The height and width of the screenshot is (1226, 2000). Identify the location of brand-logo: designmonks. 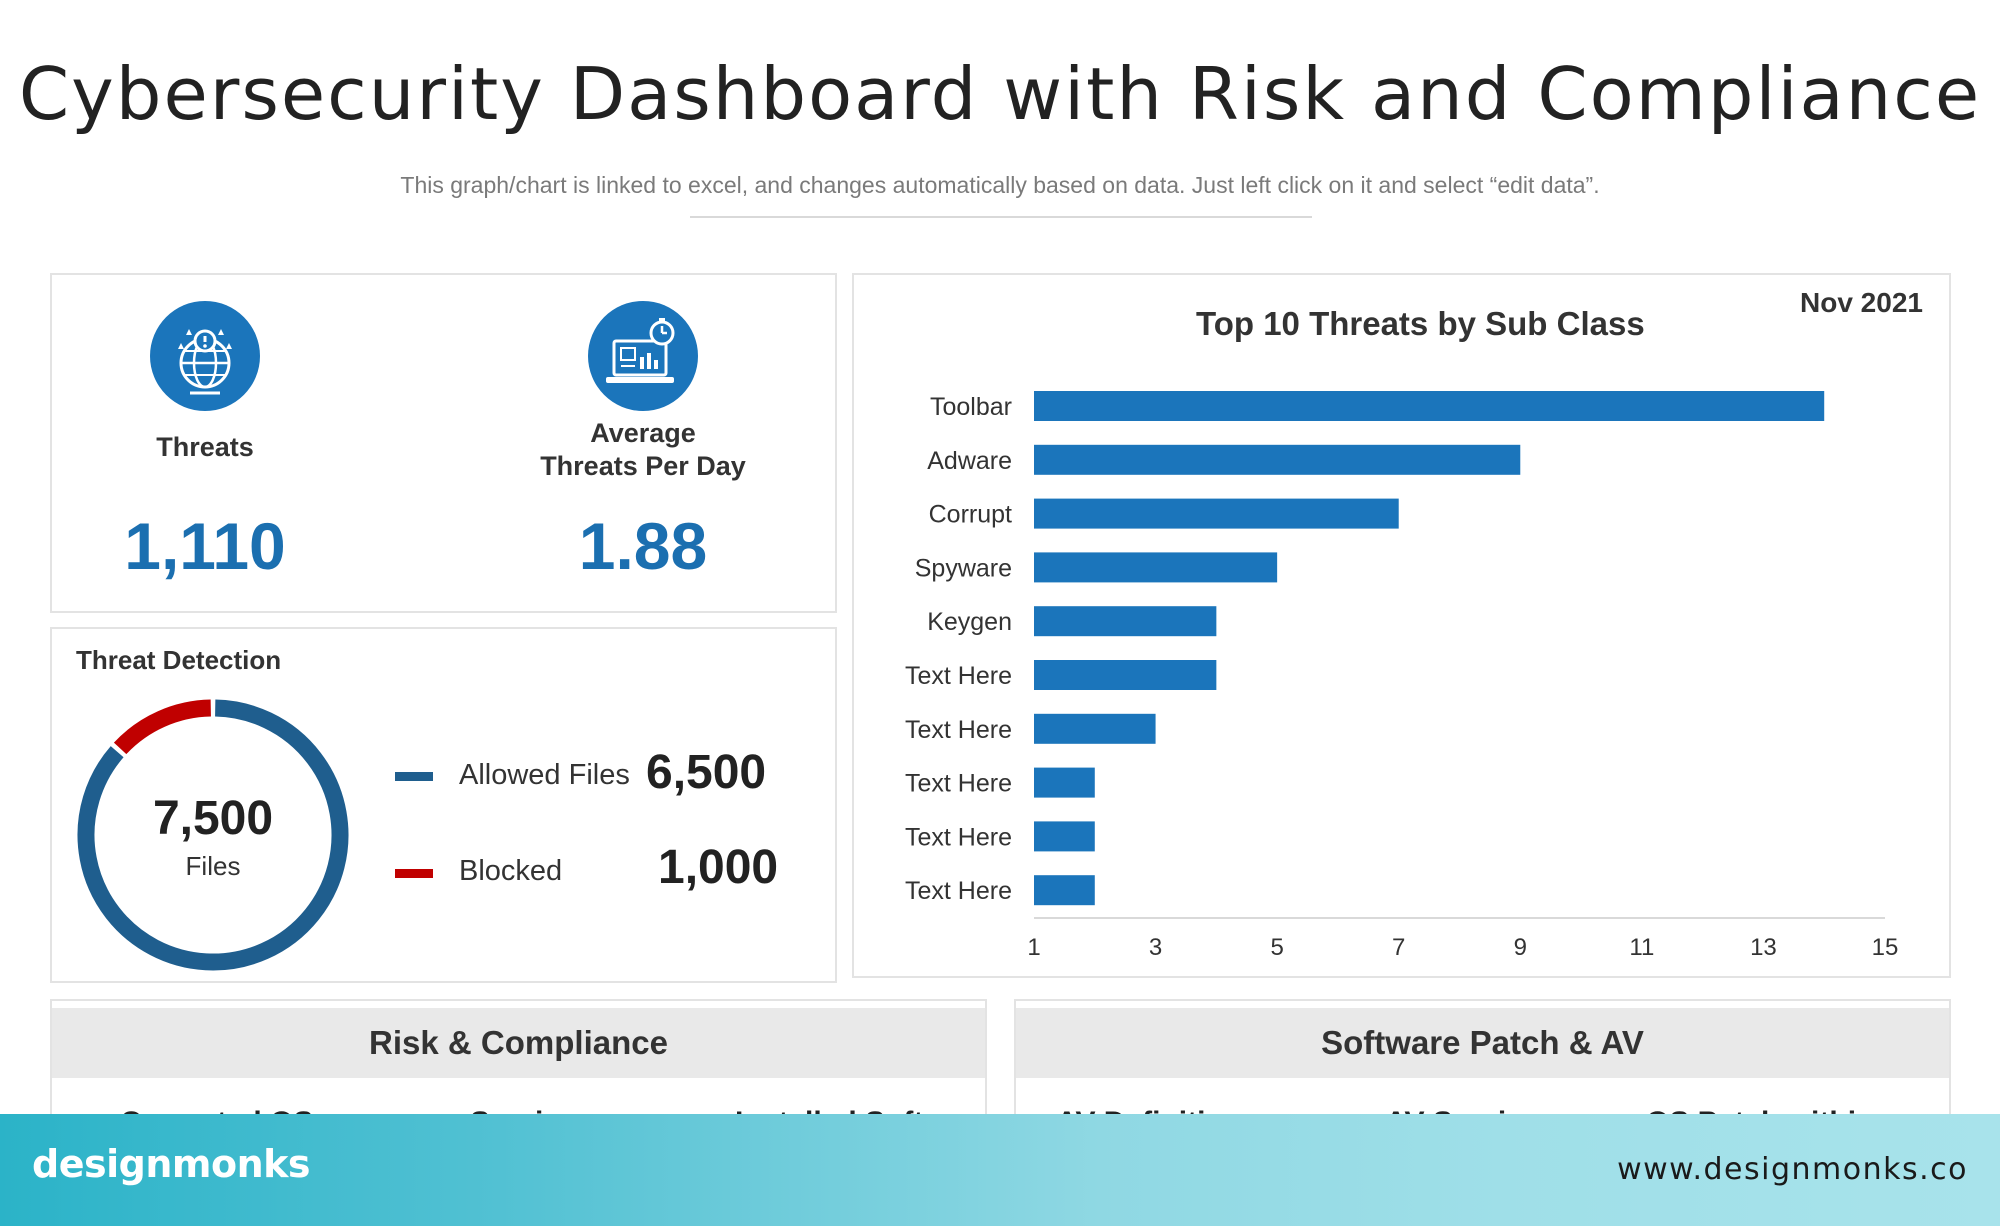
(171, 1164).